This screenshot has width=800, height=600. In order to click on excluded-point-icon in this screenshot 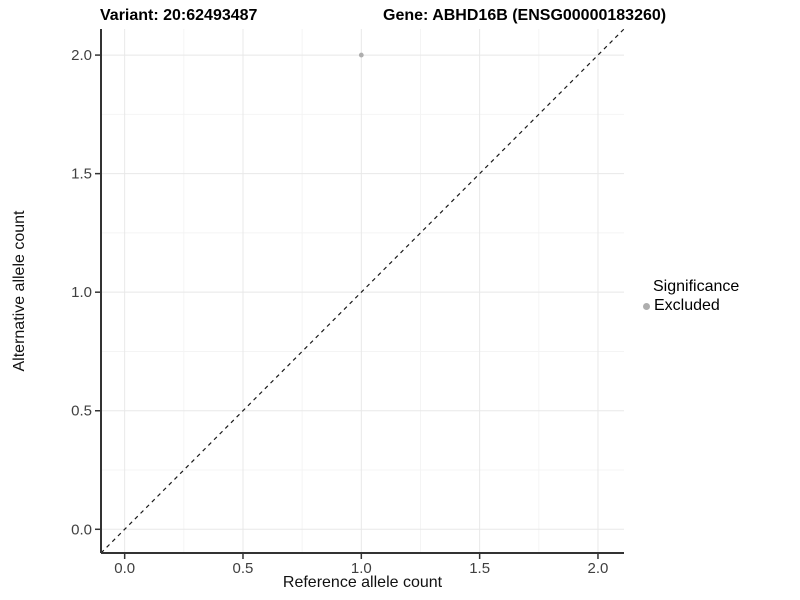, I will do `click(646, 306)`.